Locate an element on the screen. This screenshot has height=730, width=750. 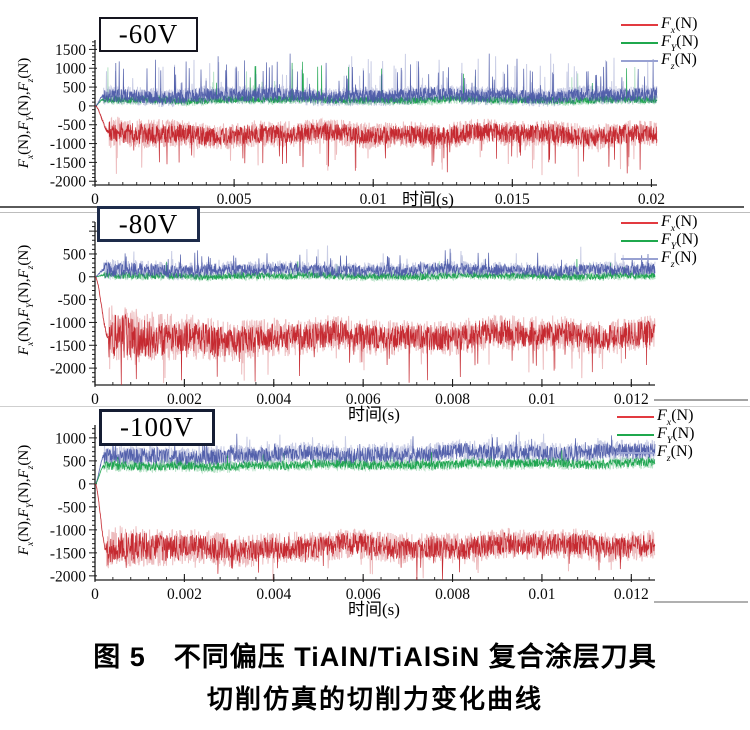
x-axis-label-chart2: 时间(s) is located at coordinates (374, 414).